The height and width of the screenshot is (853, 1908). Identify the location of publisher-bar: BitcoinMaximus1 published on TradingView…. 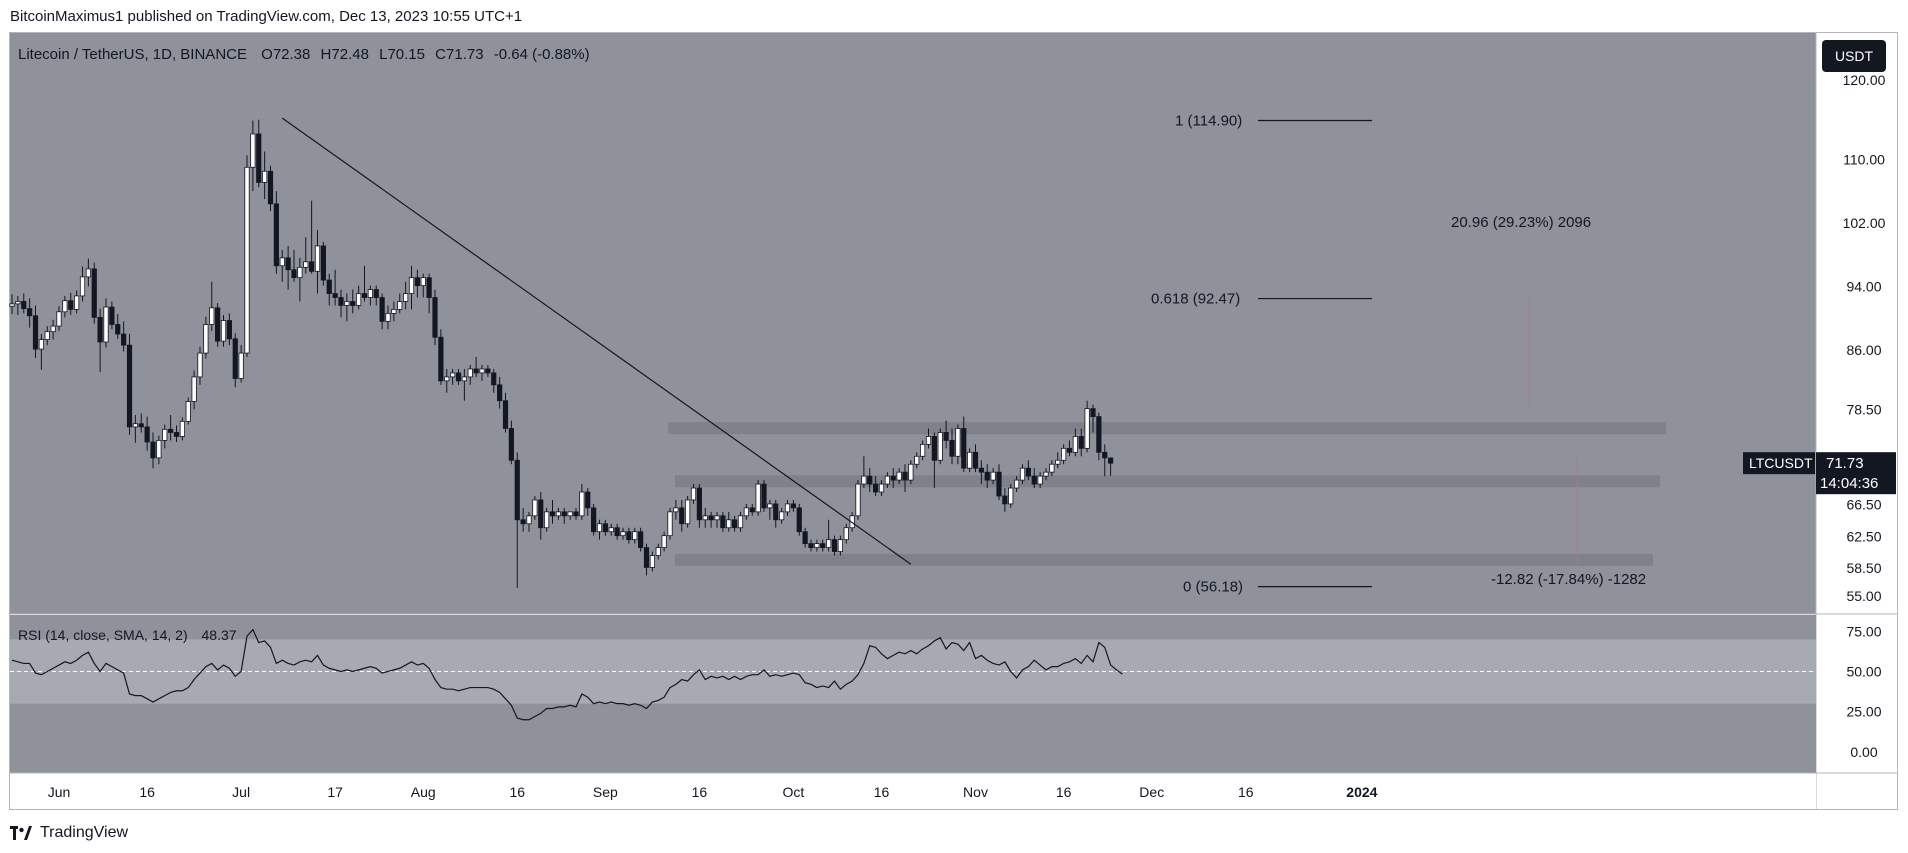
(954, 16).